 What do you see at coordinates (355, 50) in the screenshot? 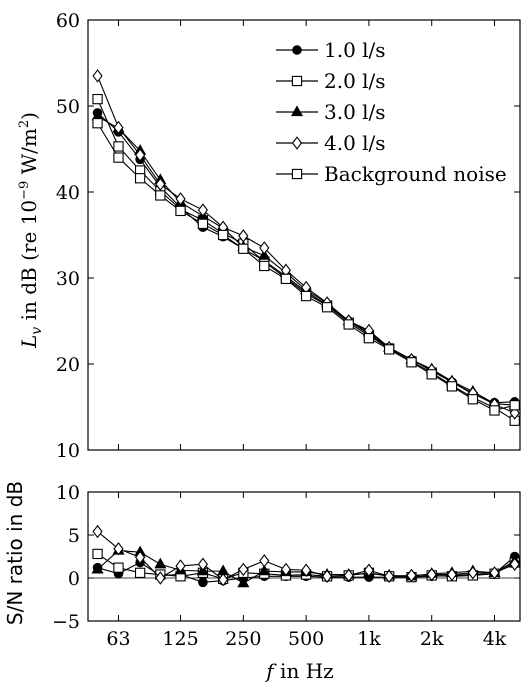
I see `legend-label: 1.0 l/s` at bounding box center [355, 50].